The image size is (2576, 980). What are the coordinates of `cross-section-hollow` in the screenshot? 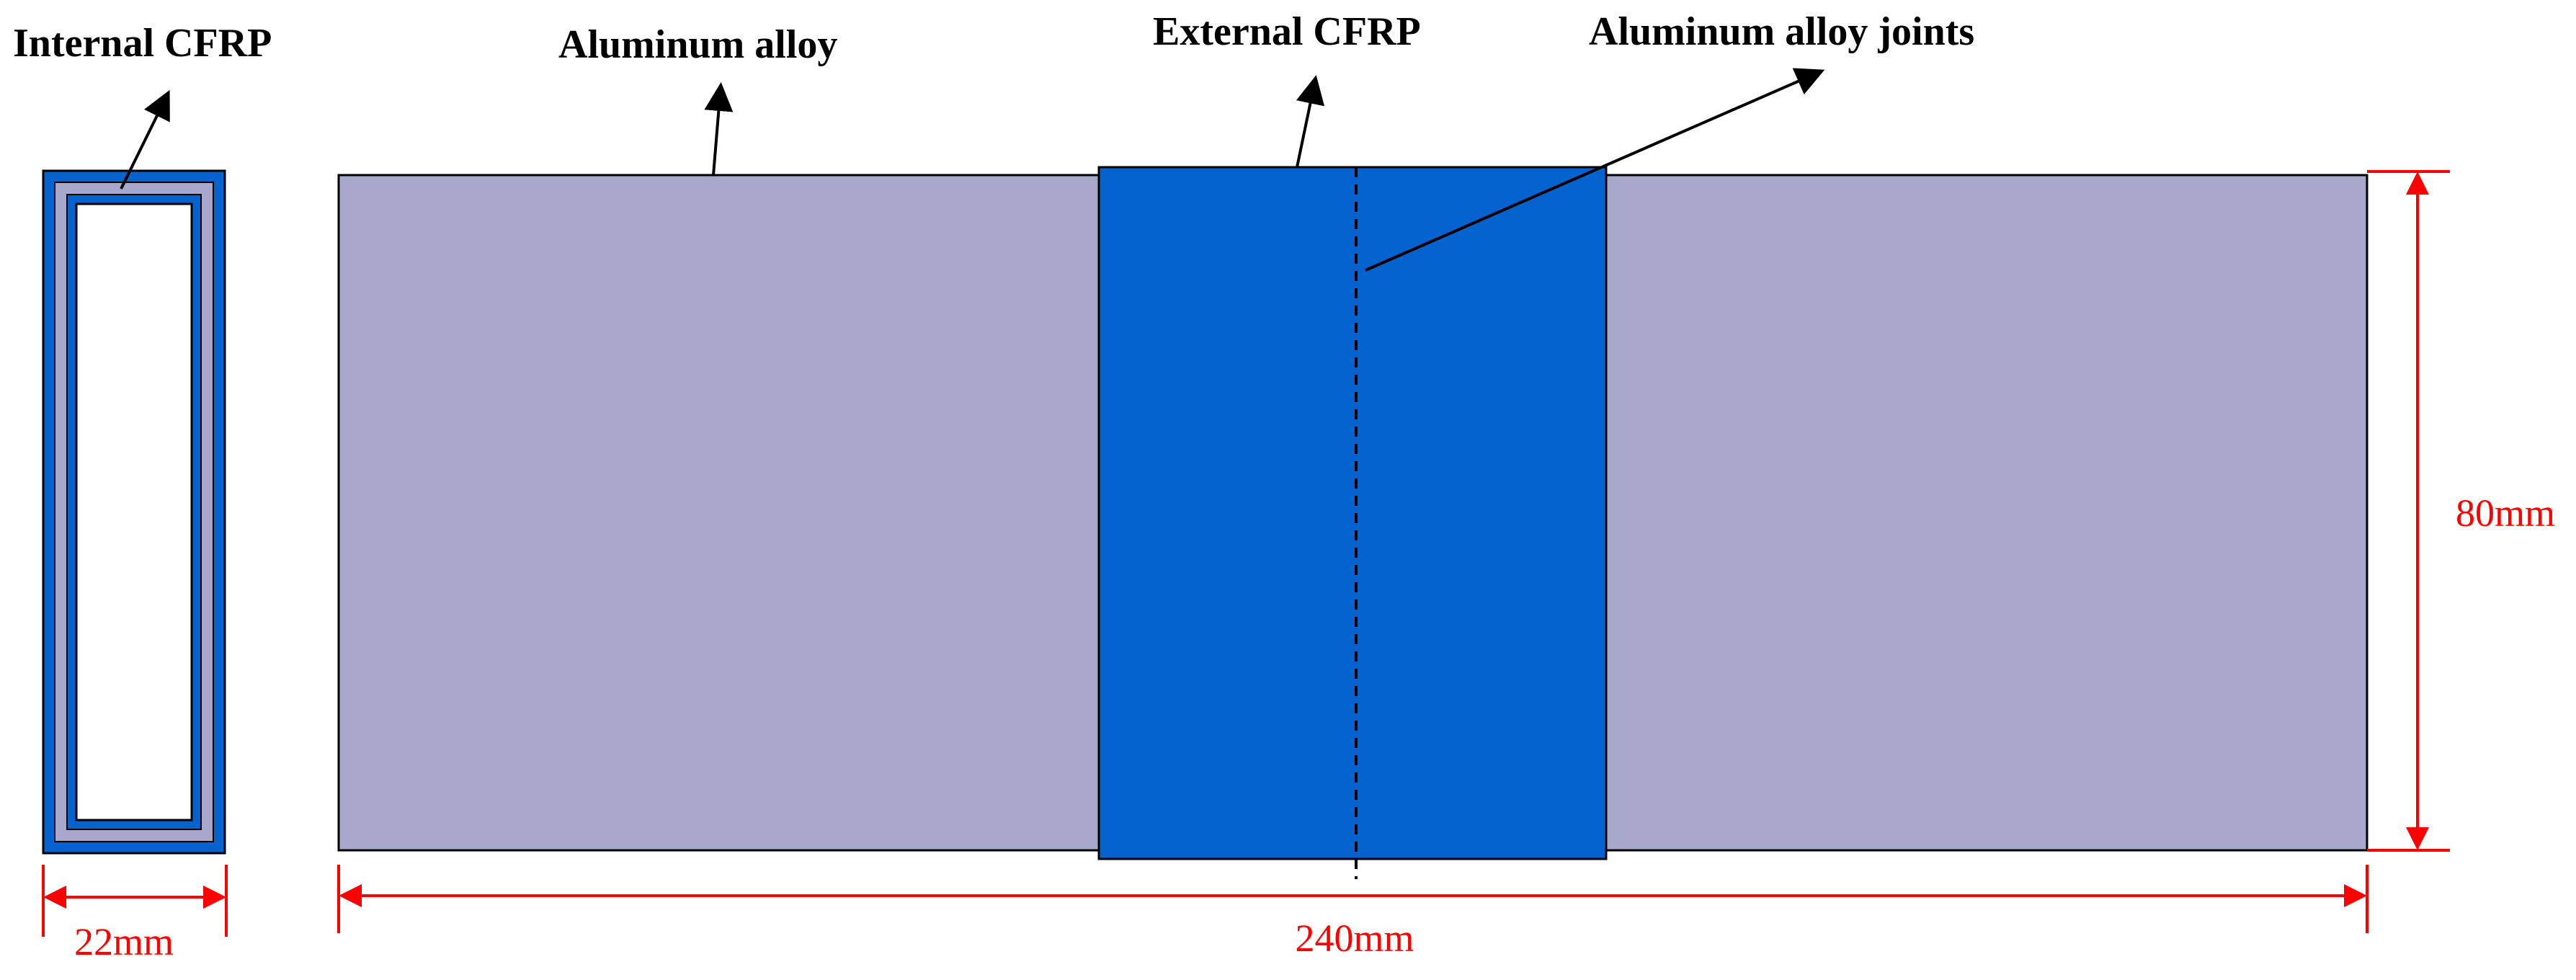 It's located at (134, 511).